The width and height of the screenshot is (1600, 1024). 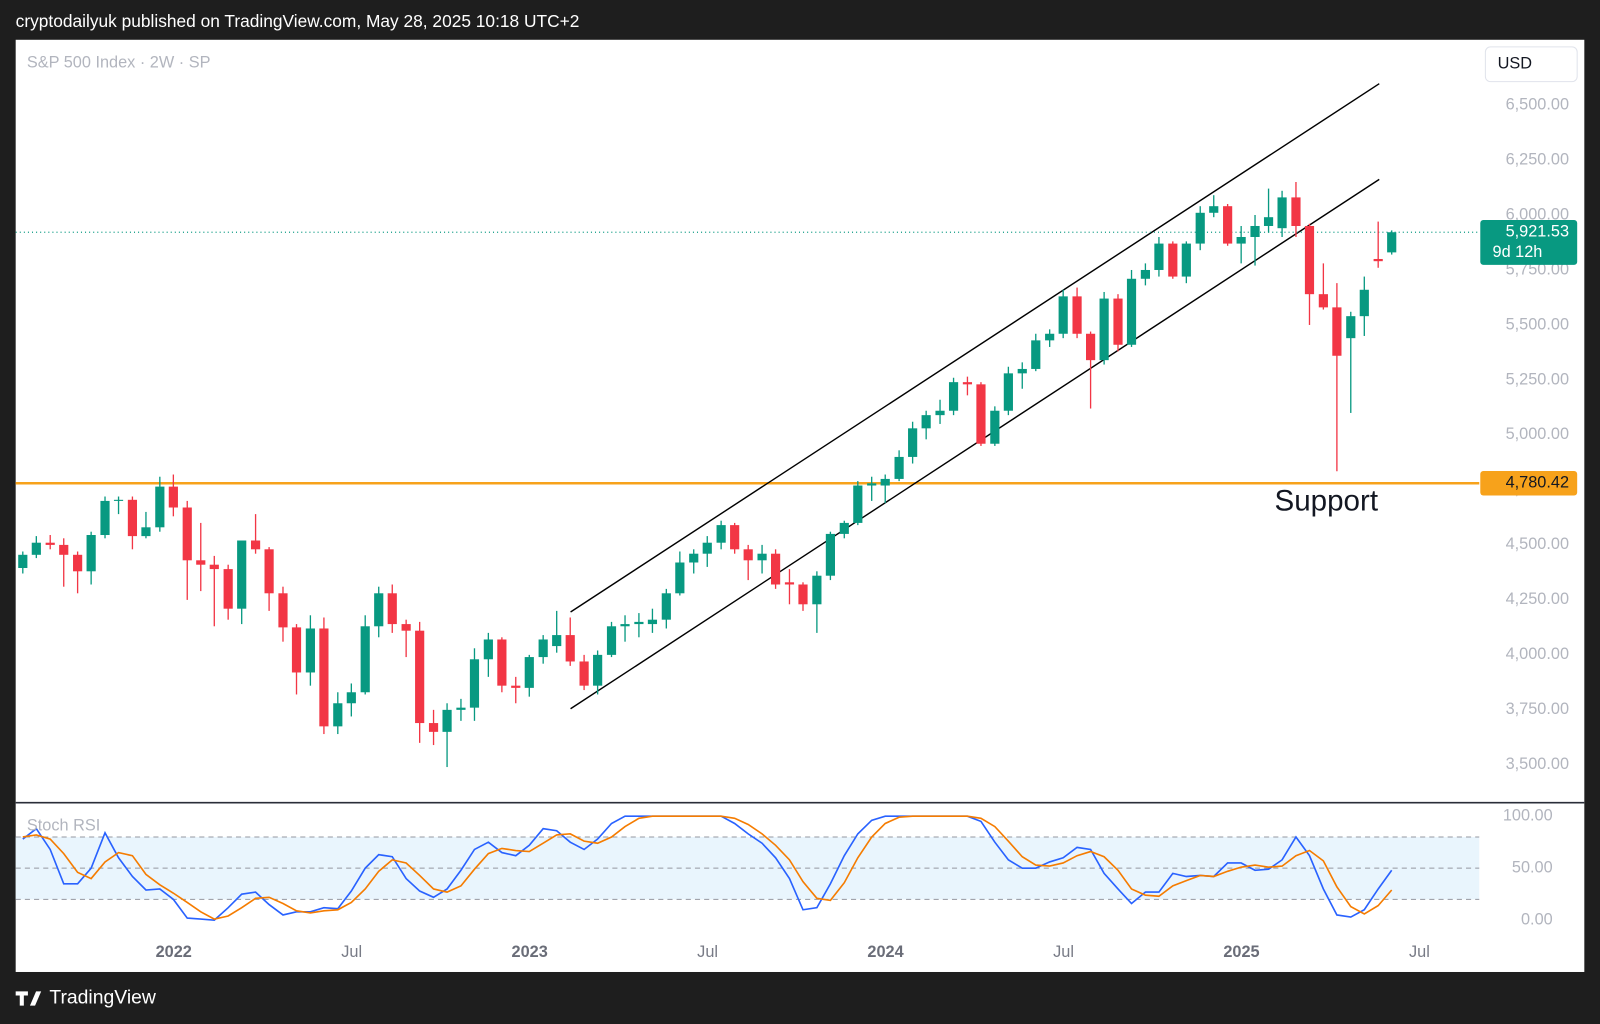 What do you see at coordinates (1529, 242) in the screenshot?
I see `last-price-box` at bounding box center [1529, 242].